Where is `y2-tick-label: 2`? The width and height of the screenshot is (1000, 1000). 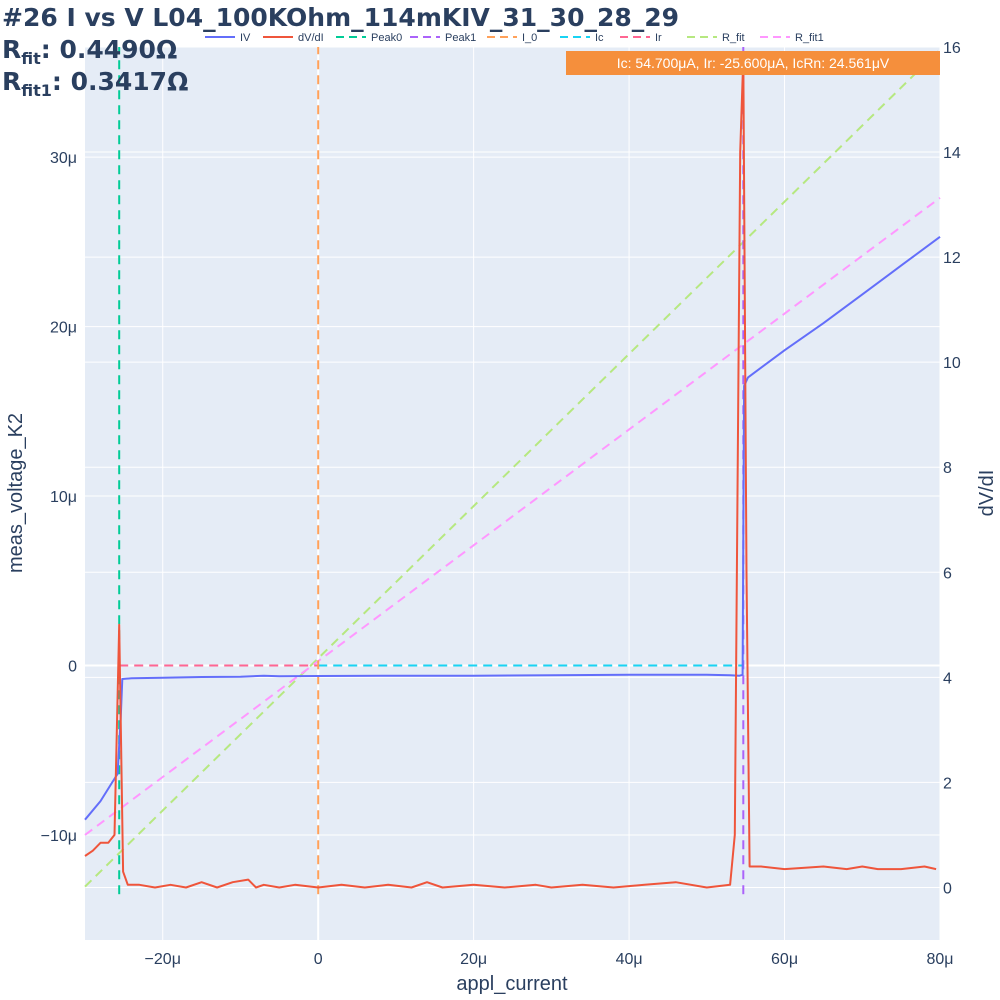 y2-tick-label: 2 is located at coordinates (947, 783).